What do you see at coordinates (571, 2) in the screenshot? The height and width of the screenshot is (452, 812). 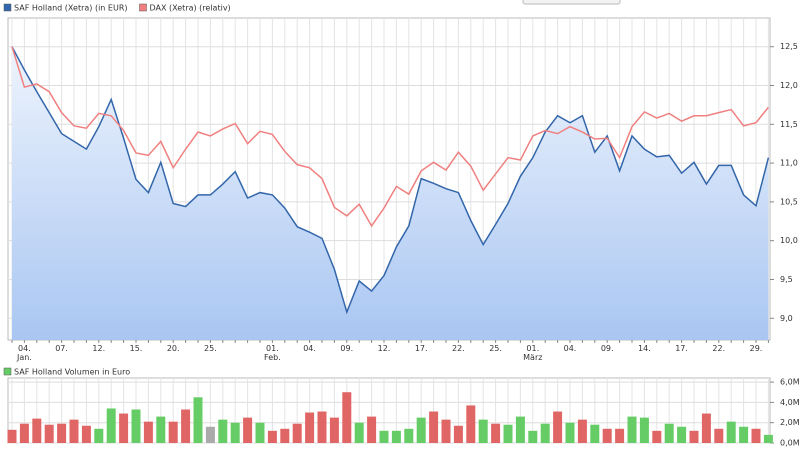 I see `toolbar-button` at bounding box center [571, 2].